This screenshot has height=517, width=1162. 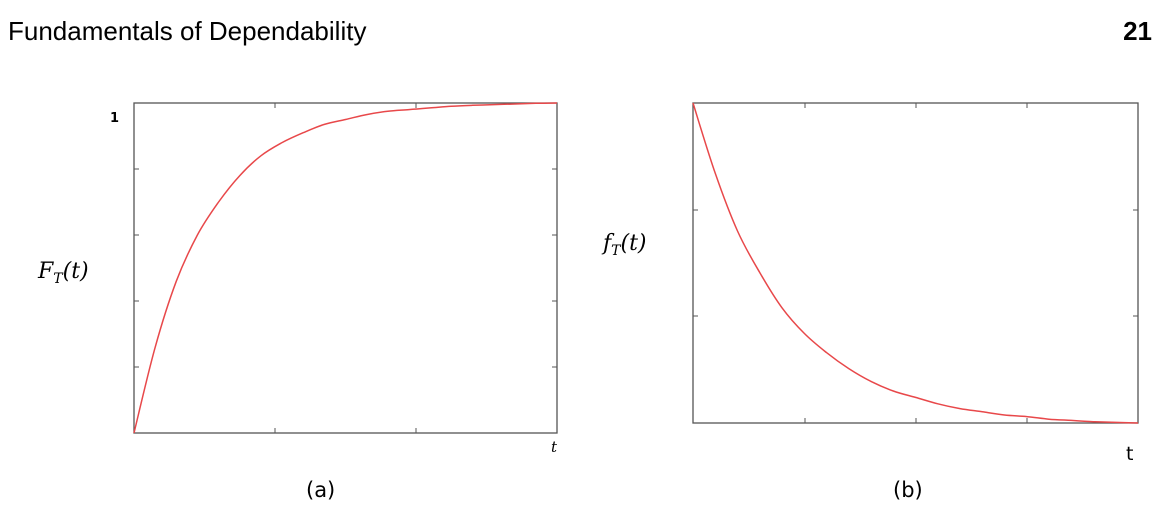 What do you see at coordinates (908, 490) in the screenshot?
I see `chart-b-caption: (b)` at bounding box center [908, 490].